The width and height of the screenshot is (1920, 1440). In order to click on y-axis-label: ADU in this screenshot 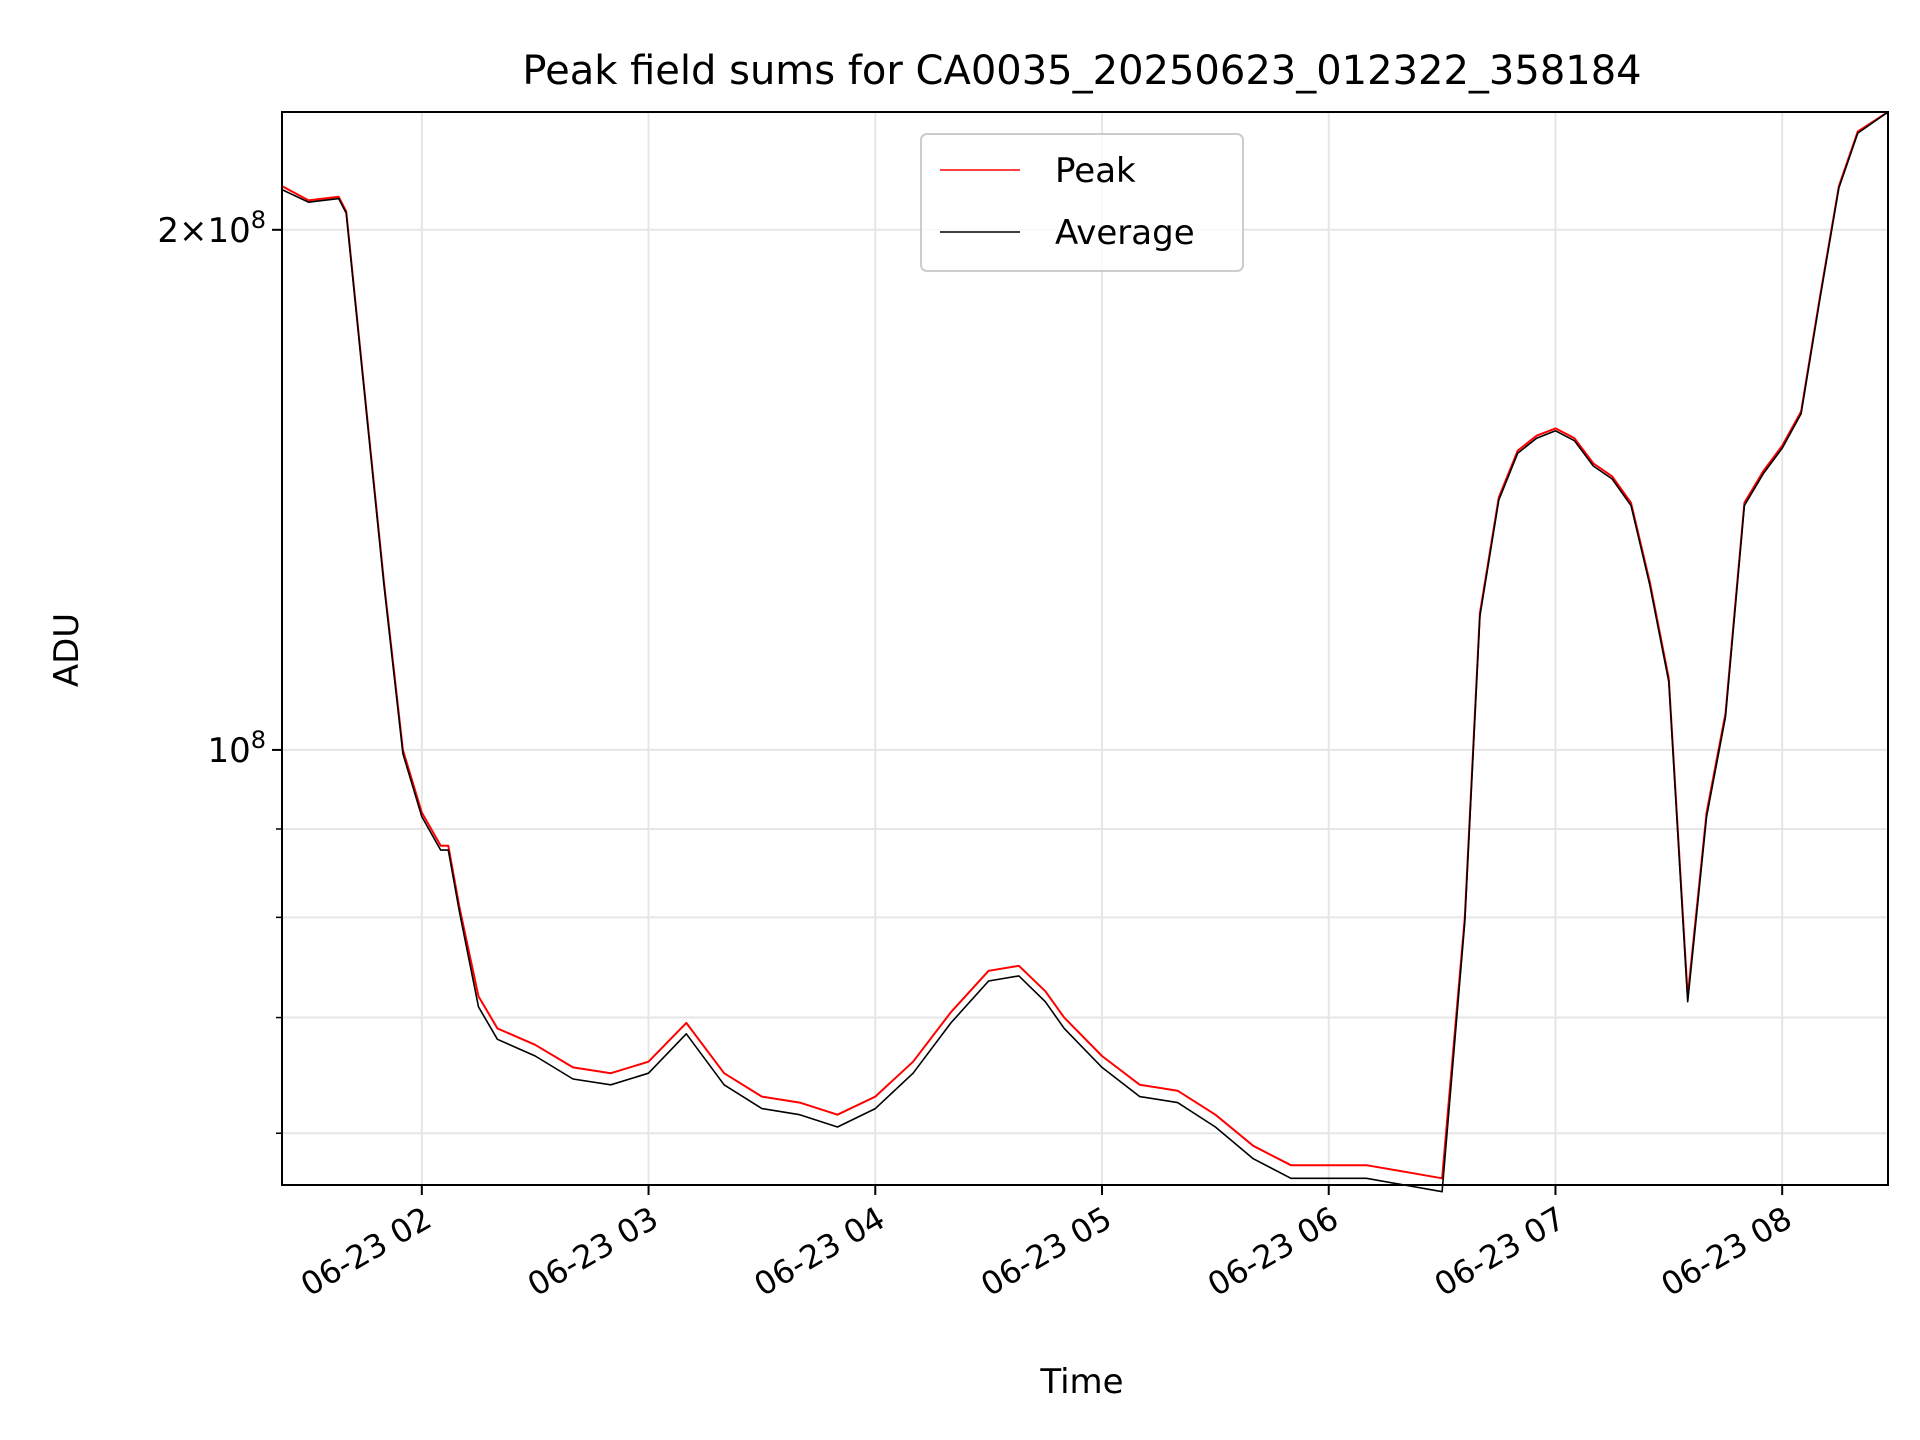, I will do `click(67, 650)`.